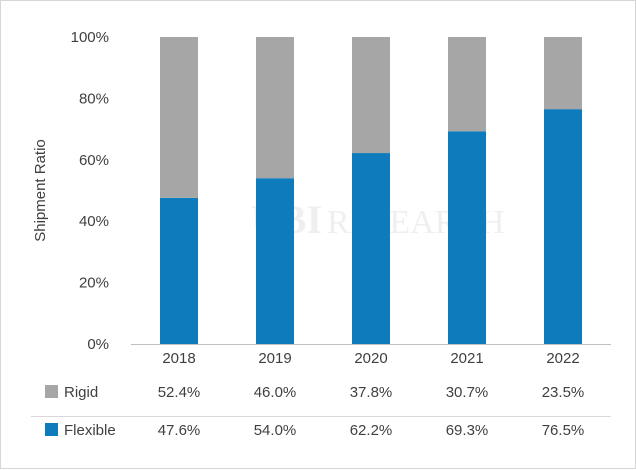  What do you see at coordinates (563, 73) in the screenshot?
I see `bar-rigid-2022` at bounding box center [563, 73].